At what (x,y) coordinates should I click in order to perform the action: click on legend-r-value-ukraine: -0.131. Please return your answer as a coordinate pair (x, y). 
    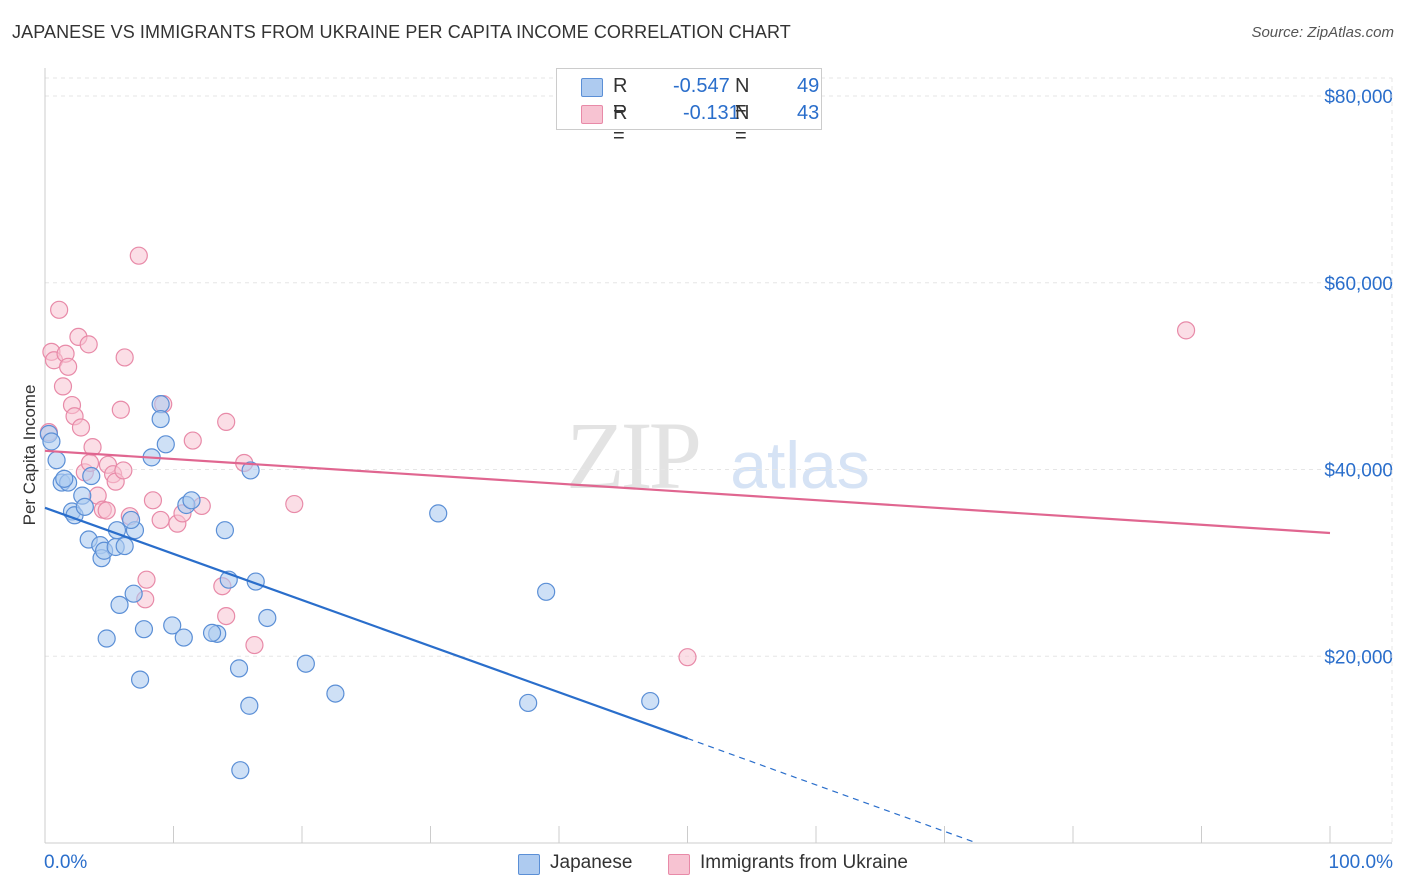
    Looking at the image, I should click on (711, 113).